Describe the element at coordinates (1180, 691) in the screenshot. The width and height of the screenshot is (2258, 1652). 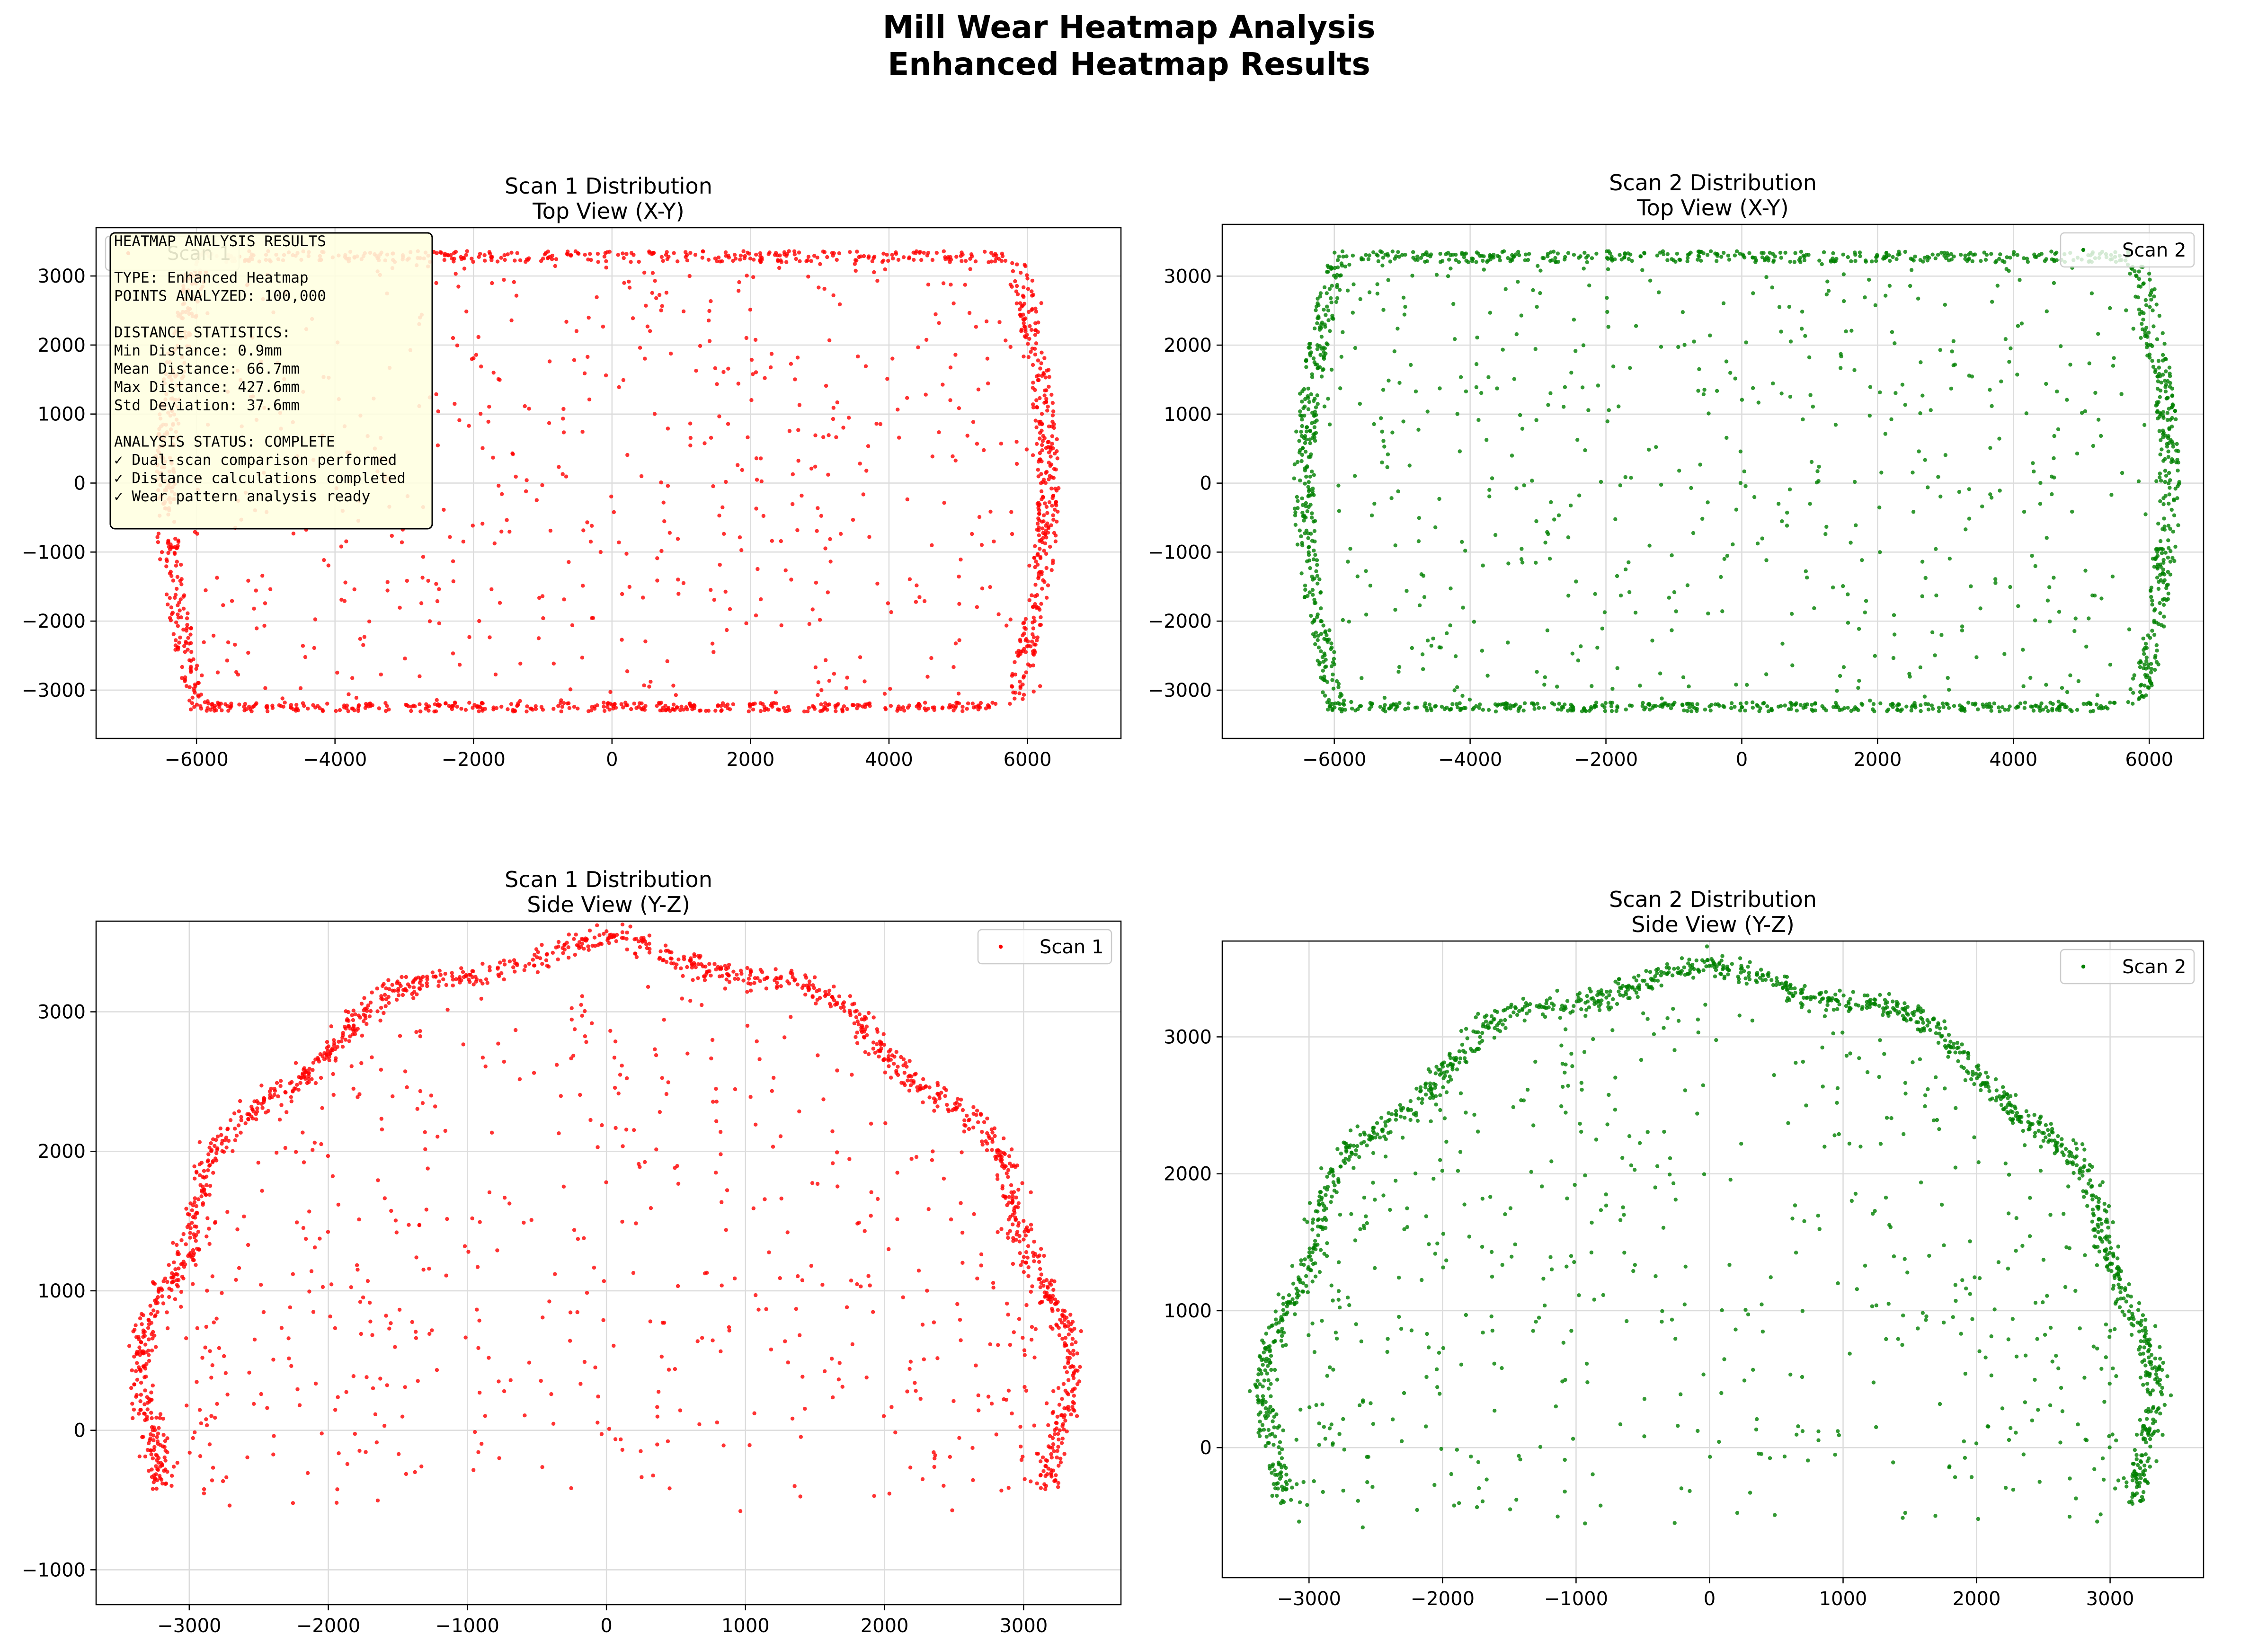
I see `y-tick-label: −3000` at that location.